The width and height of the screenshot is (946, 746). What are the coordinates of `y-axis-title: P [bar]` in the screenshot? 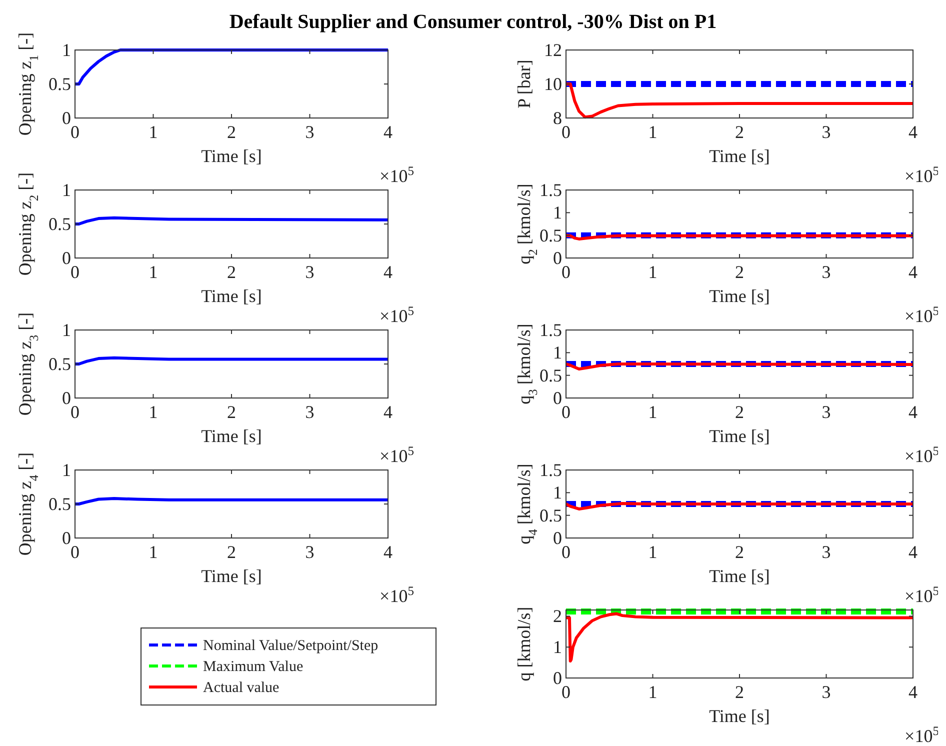 It's located at (524, 84).